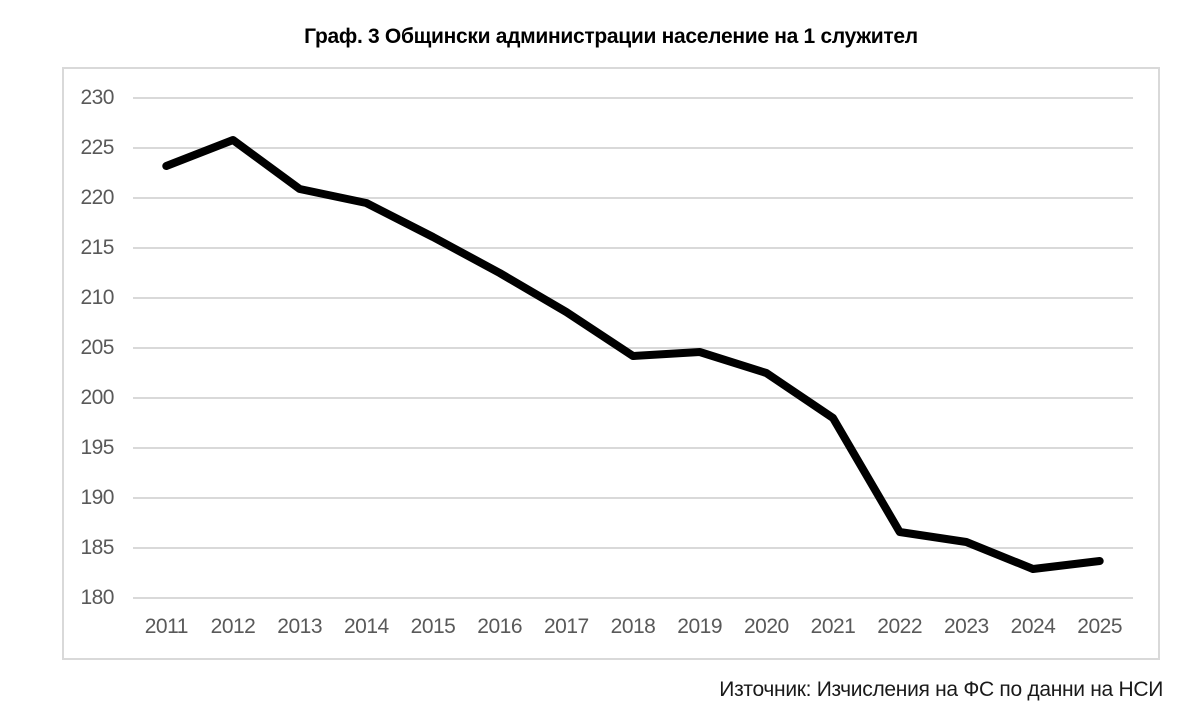 This screenshot has width=1200, height=720. I want to click on y-axis-label: 180, so click(97, 597).